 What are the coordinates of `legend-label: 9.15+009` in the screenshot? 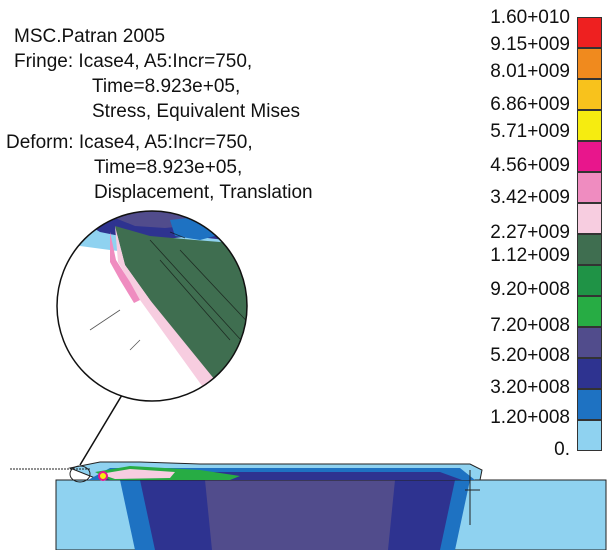 It's located at (530, 44).